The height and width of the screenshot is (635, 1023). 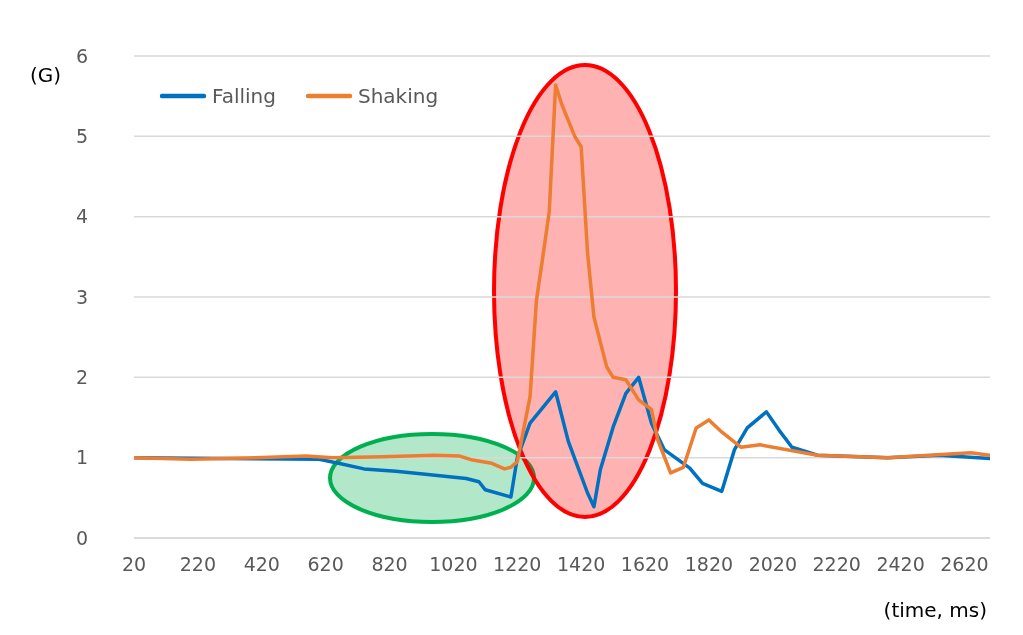 I want to click on x-tick-label: 1220, so click(x=517, y=564).